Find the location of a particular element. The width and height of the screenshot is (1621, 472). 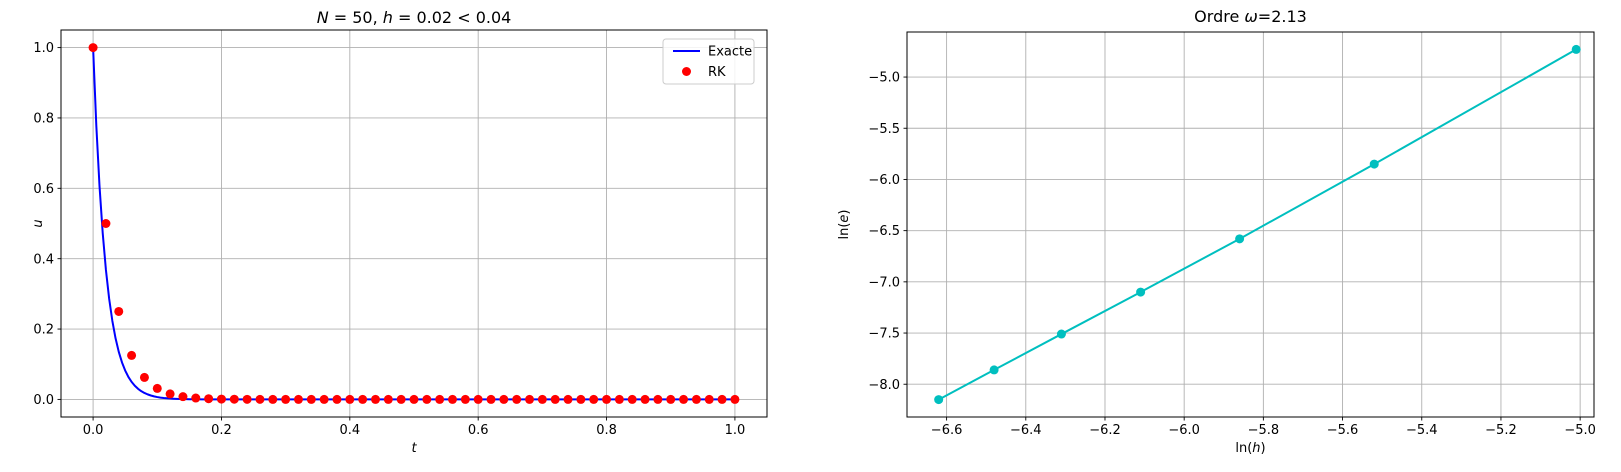

x-tick-label: −5.6 is located at coordinates (1343, 430).